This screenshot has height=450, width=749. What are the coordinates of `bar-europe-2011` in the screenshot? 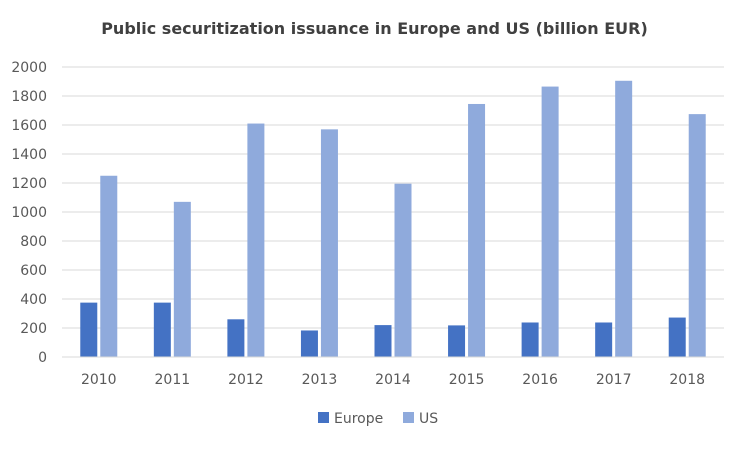 It's located at (162, 329).